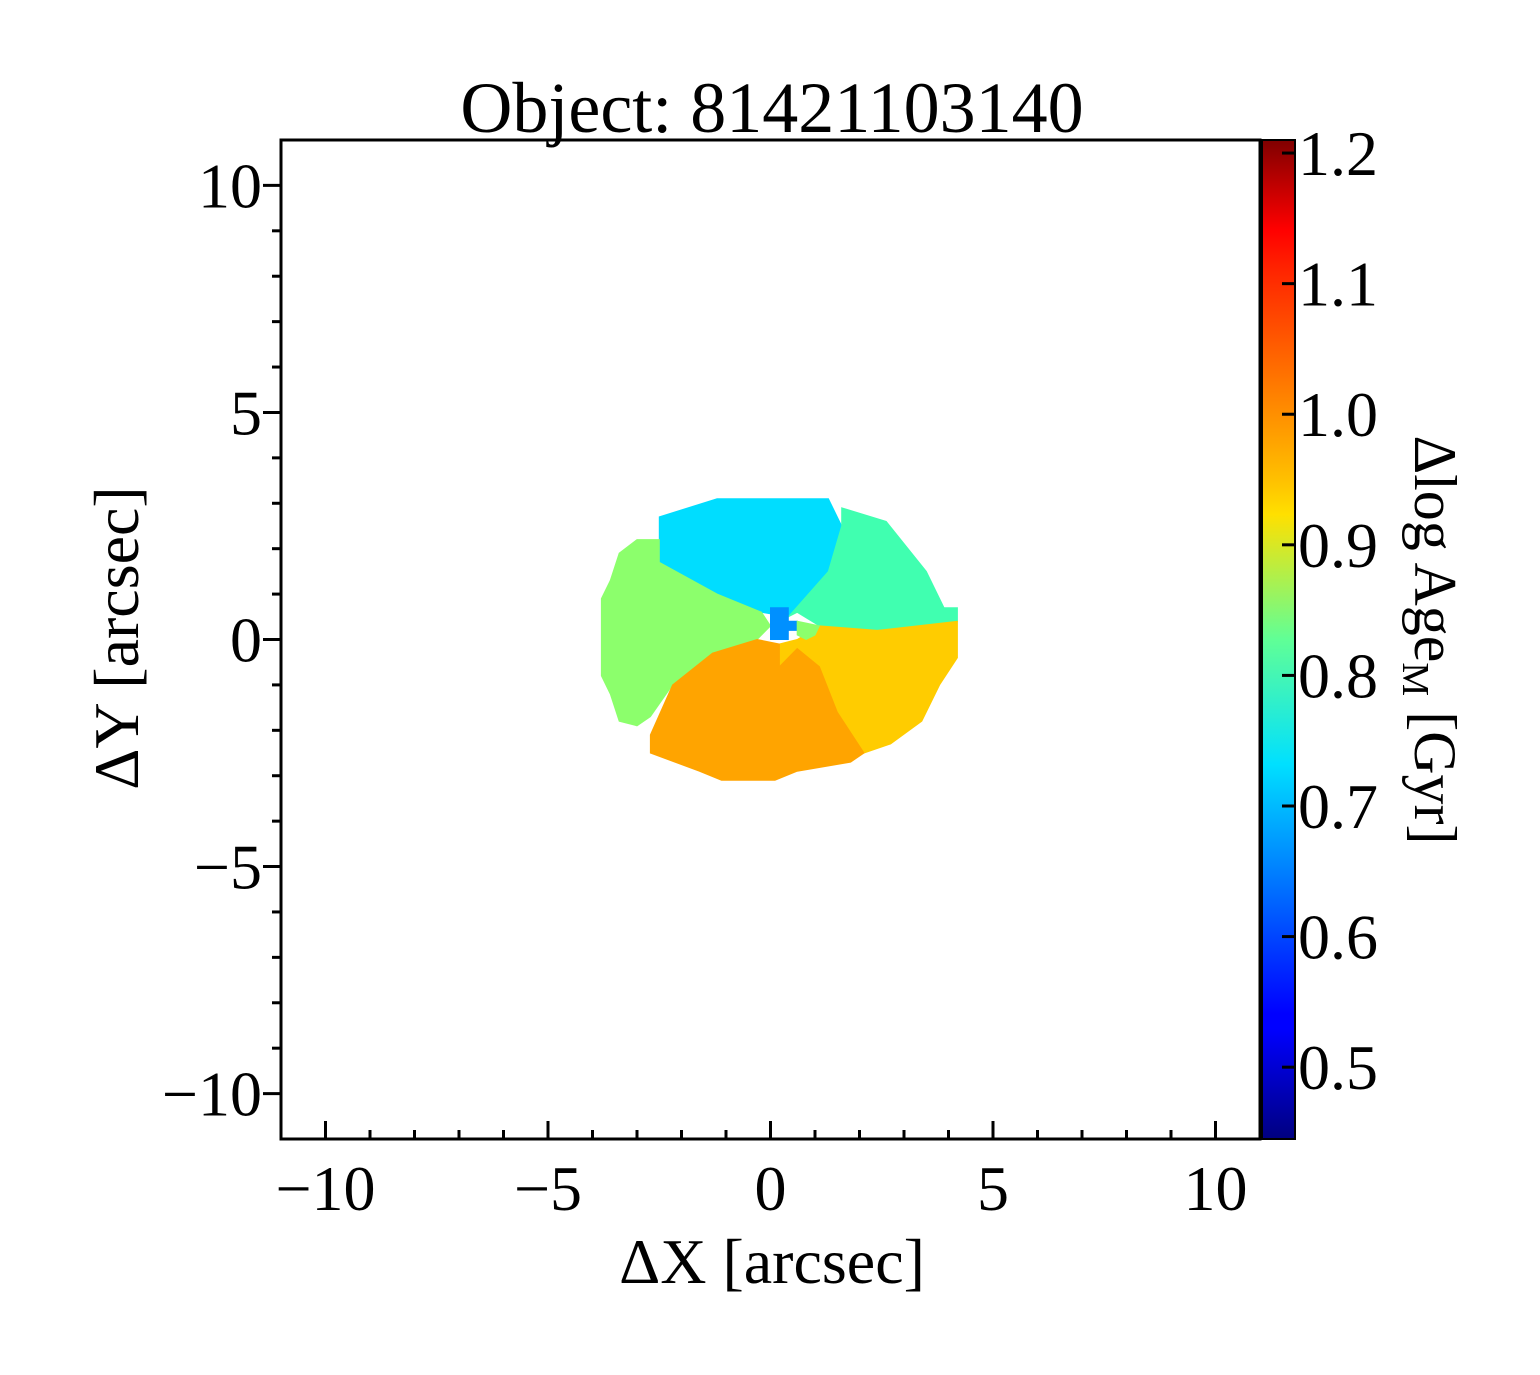  What do you see at coordinates (1338, 675) in the screenshot?
I see `colorbar-tick-label: 0.8` at bounding box center [1338, 675].